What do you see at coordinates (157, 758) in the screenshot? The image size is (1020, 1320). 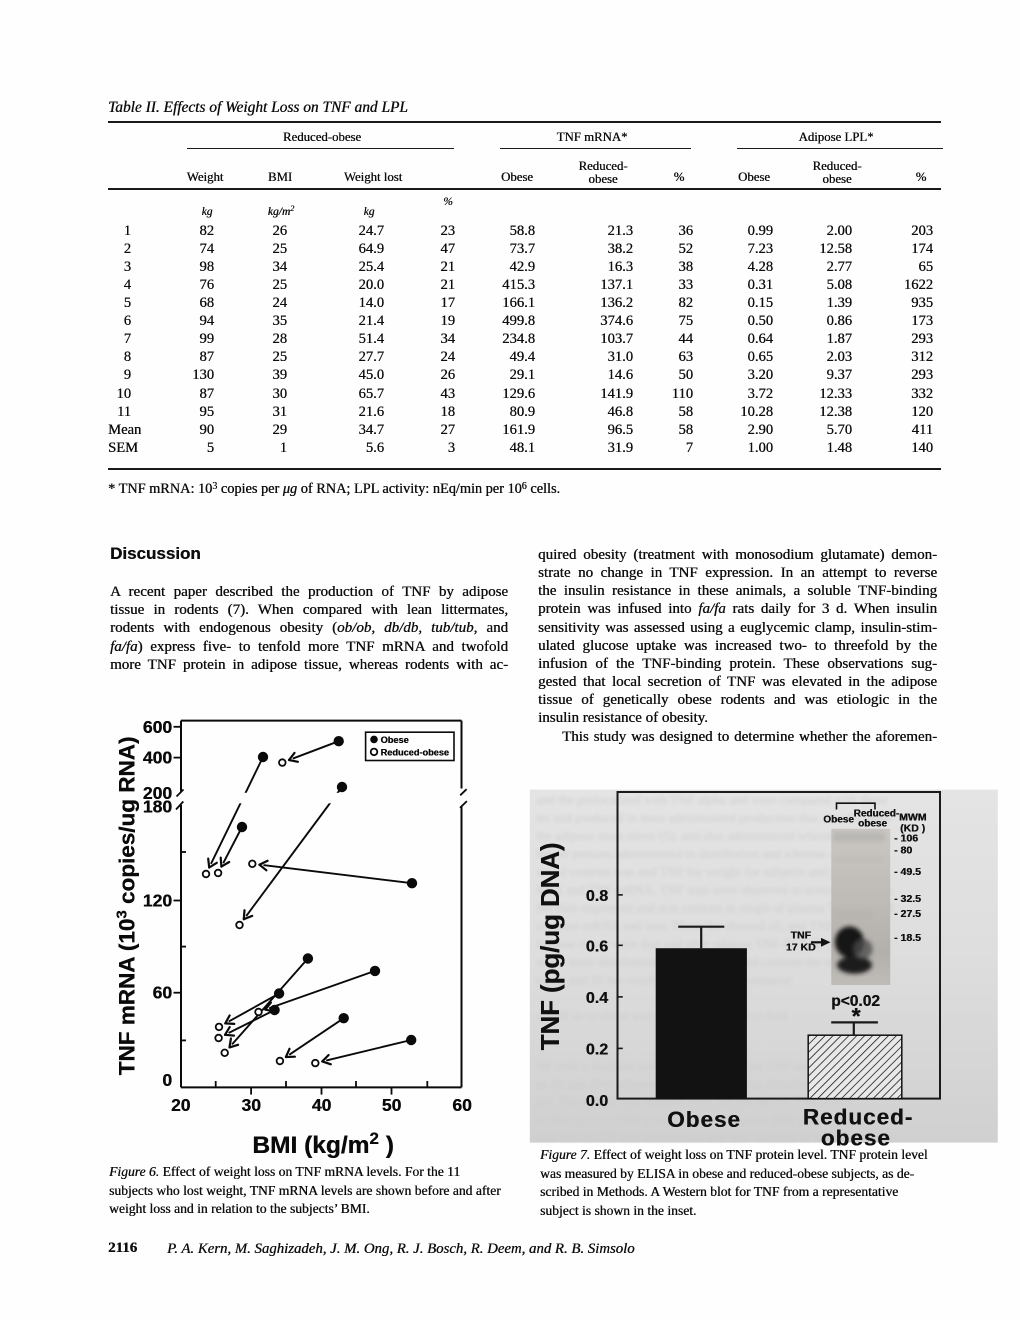 I see `svg-text: 400` at bounding box center [157, 758].